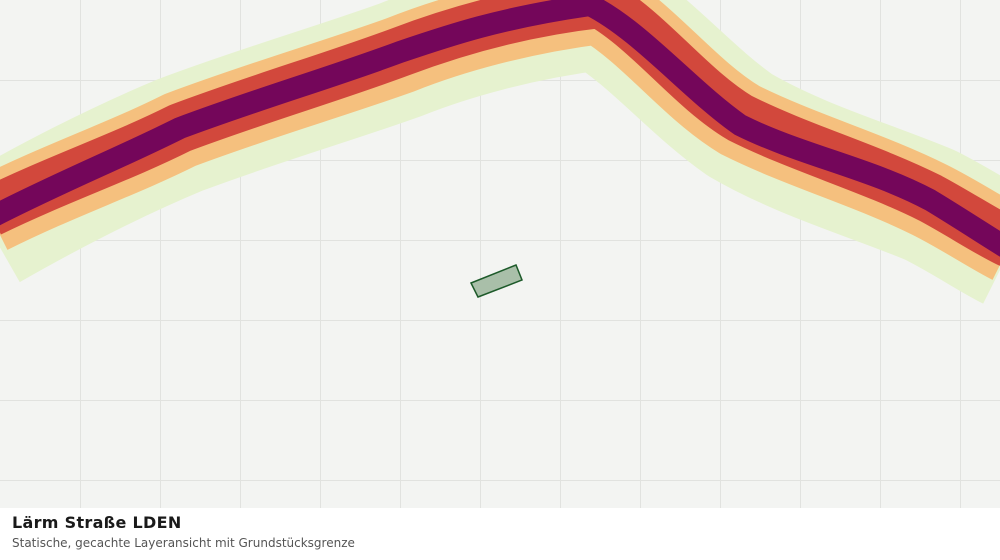 The width and height of the screenshot is (1000, 560). What do you see at coordinates (97, 522) in the screenshot?
I see `map-title: Lärm Straße LDEN` at bounding box center [97, 522].